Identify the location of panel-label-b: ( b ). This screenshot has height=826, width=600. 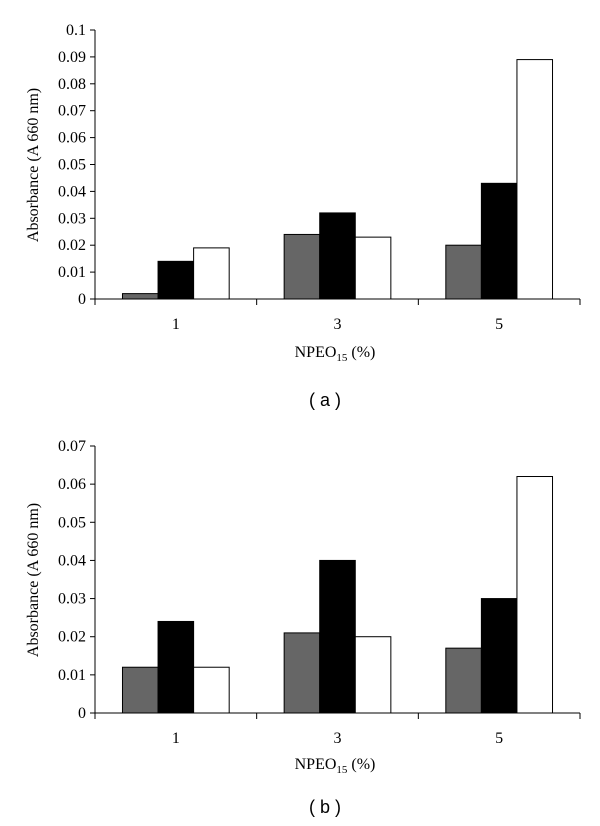
(325, 807).